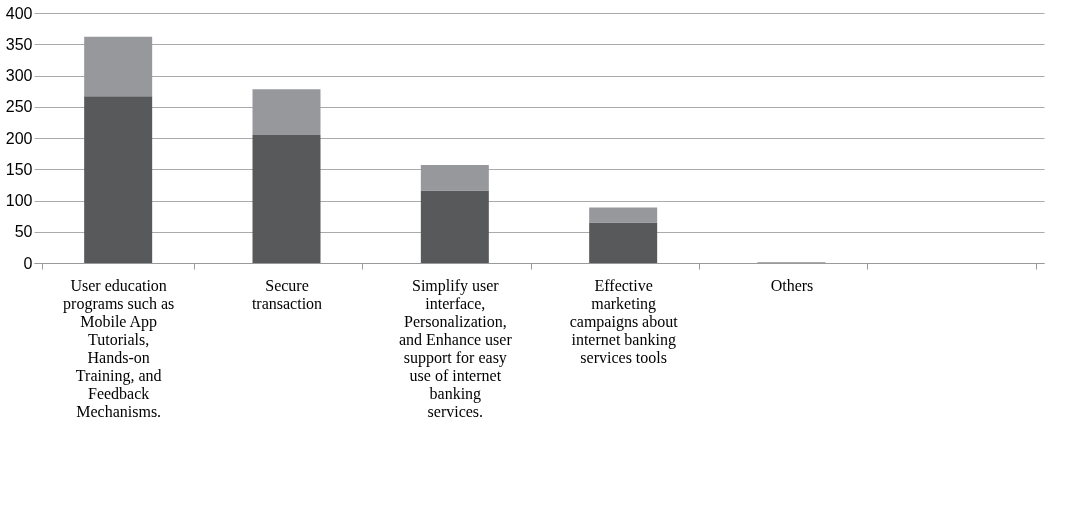 The height and width of the screenshot is (527, 1085). I want to click on x-tick-label: User education programs such as Mobile App Tutorials, Hands-on Training, and Feedback Mechanisms., so click(119, 348).